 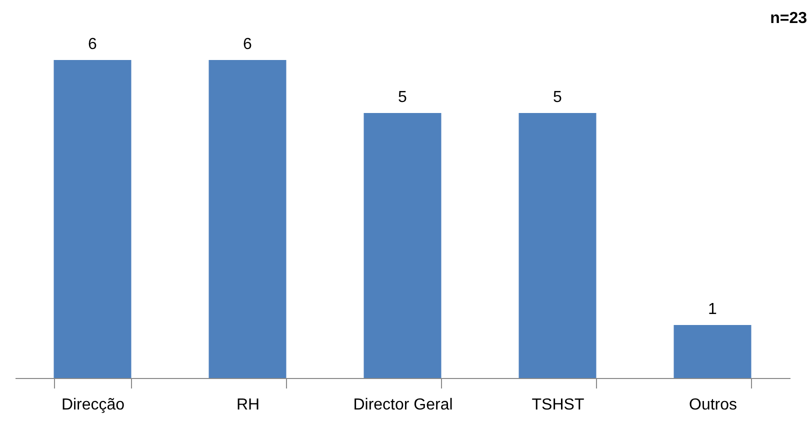 What do you see at coordinates (713, 405) in the screenshot?
I see `x-tick-label: Outros` at bounding box center [713, 405].